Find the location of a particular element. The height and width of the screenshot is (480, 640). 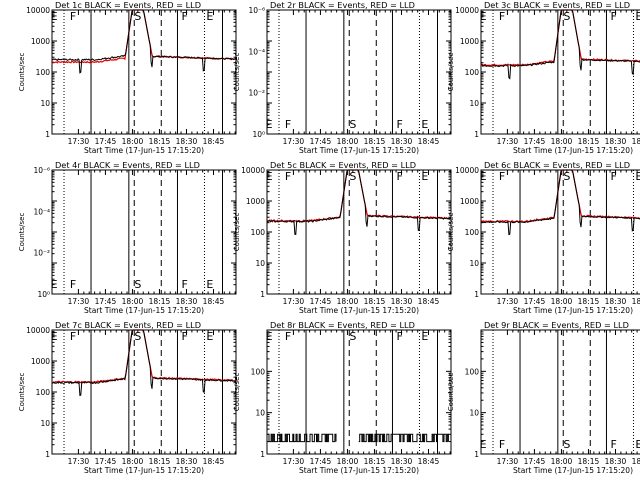

panel-title: Det 3c BLACK = Events, RED = LLD is located at coordinates (557, 5).